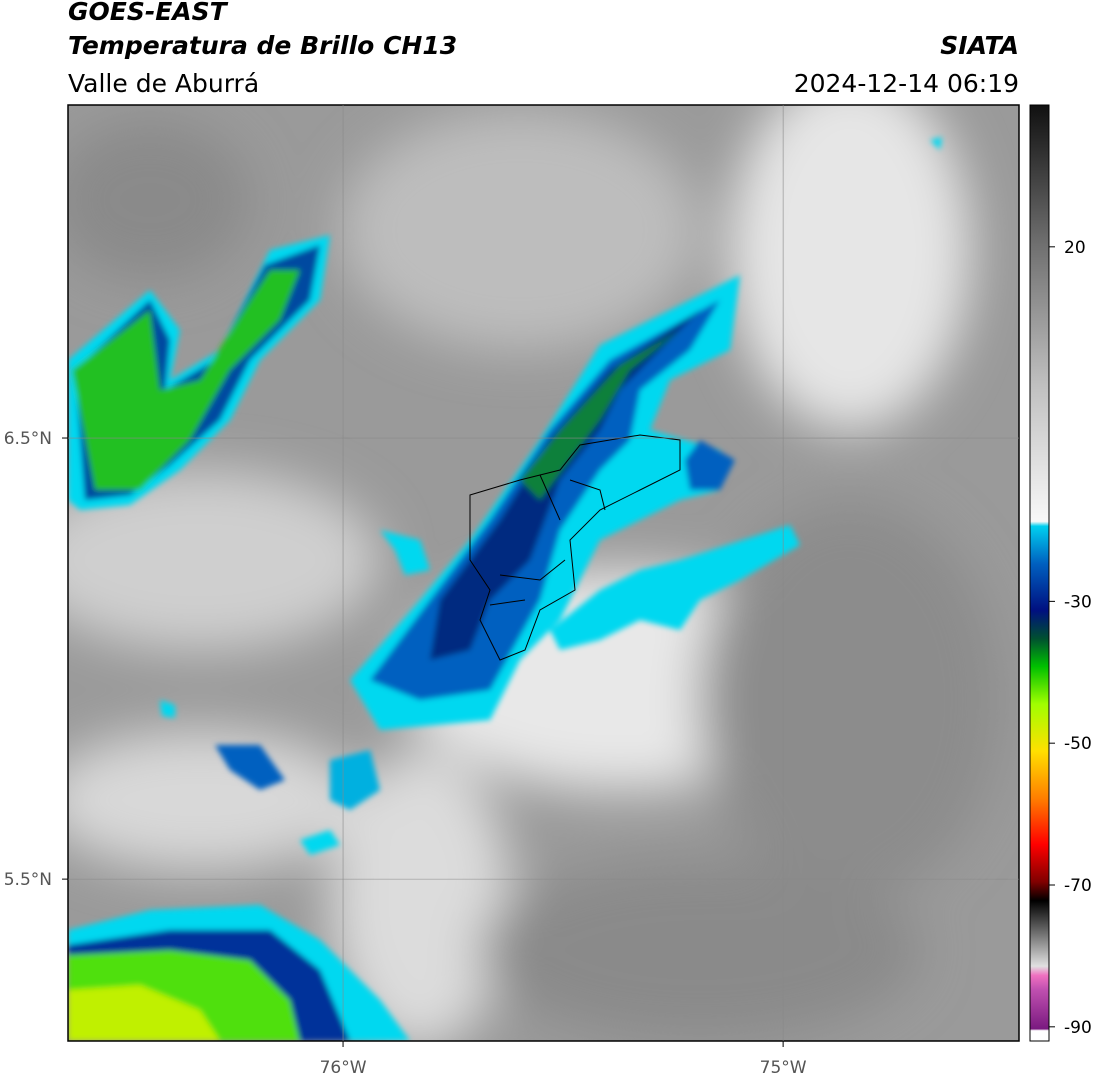 This screenshot has height=1082, width=1094. I want to click on y-tick-label: 6.5°N, so click(28, 439).